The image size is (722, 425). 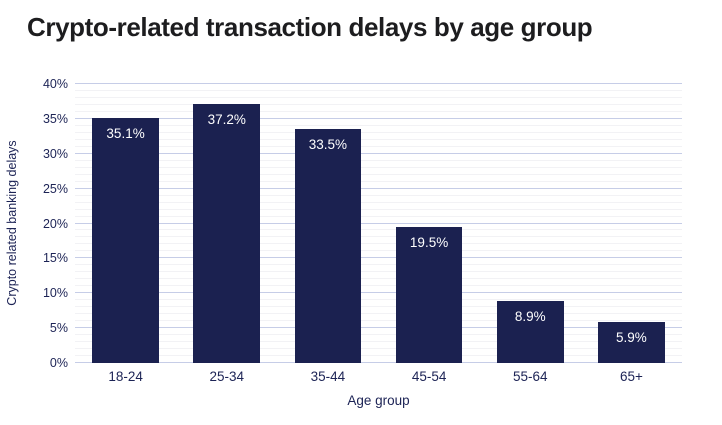 I want to click on y-tick-label: 0%, so click(x=58, y=363).